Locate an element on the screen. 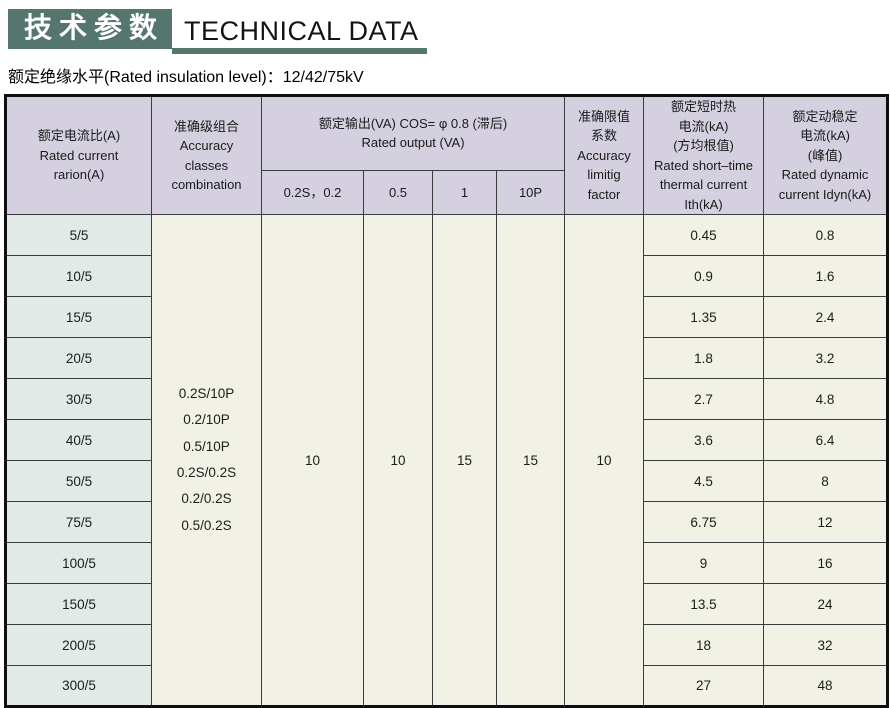 The height and width of the screenshot is (708, 890). rated-current-ratio-cell: 300/5 is located at coordinates (78, 686).